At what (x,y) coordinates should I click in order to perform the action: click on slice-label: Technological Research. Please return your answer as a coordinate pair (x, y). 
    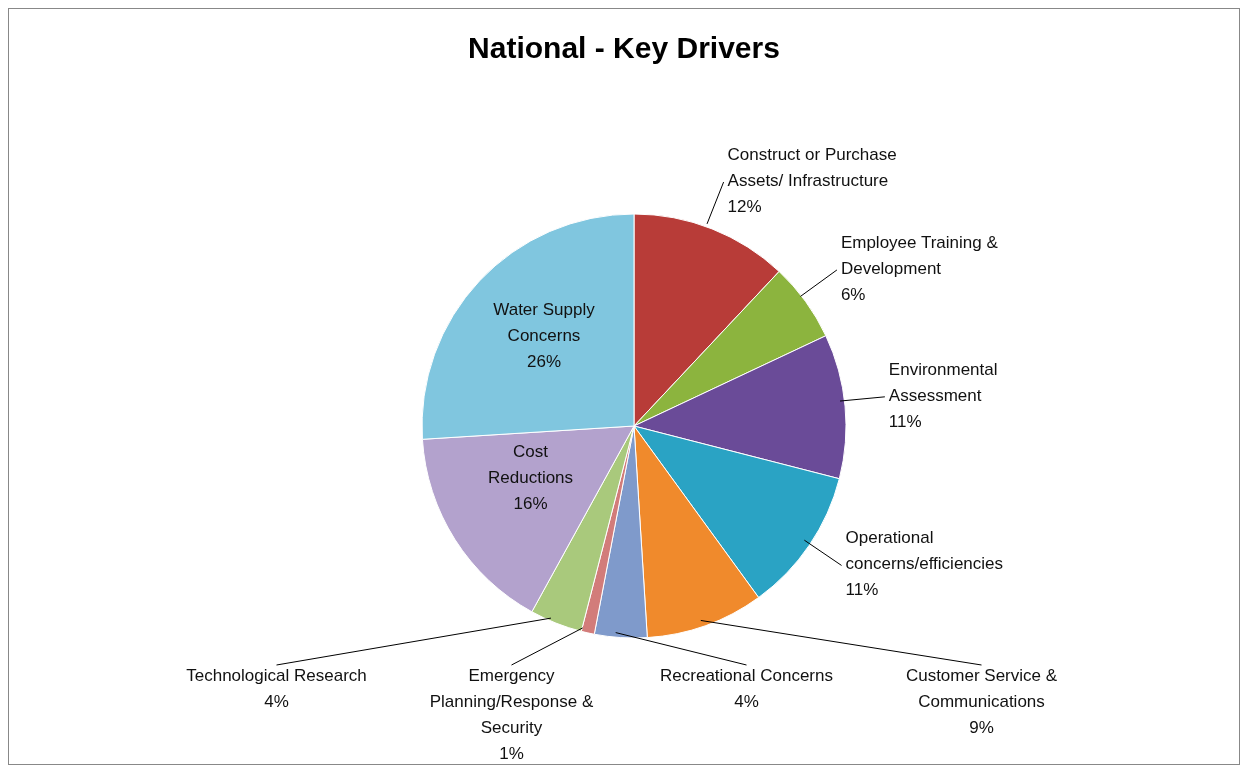
    Looking at the image, I should click on (276, 675).